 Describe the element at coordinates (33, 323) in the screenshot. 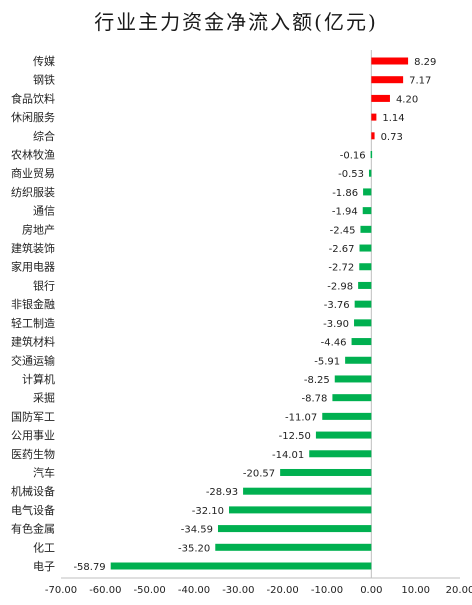

I see `category-label-14: 轻工制造` at that location.